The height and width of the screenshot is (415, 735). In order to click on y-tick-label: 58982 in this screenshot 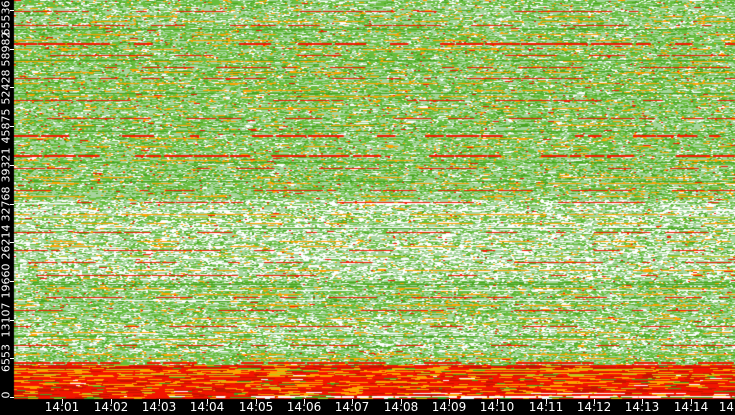, I will do `click(6, 49)`.